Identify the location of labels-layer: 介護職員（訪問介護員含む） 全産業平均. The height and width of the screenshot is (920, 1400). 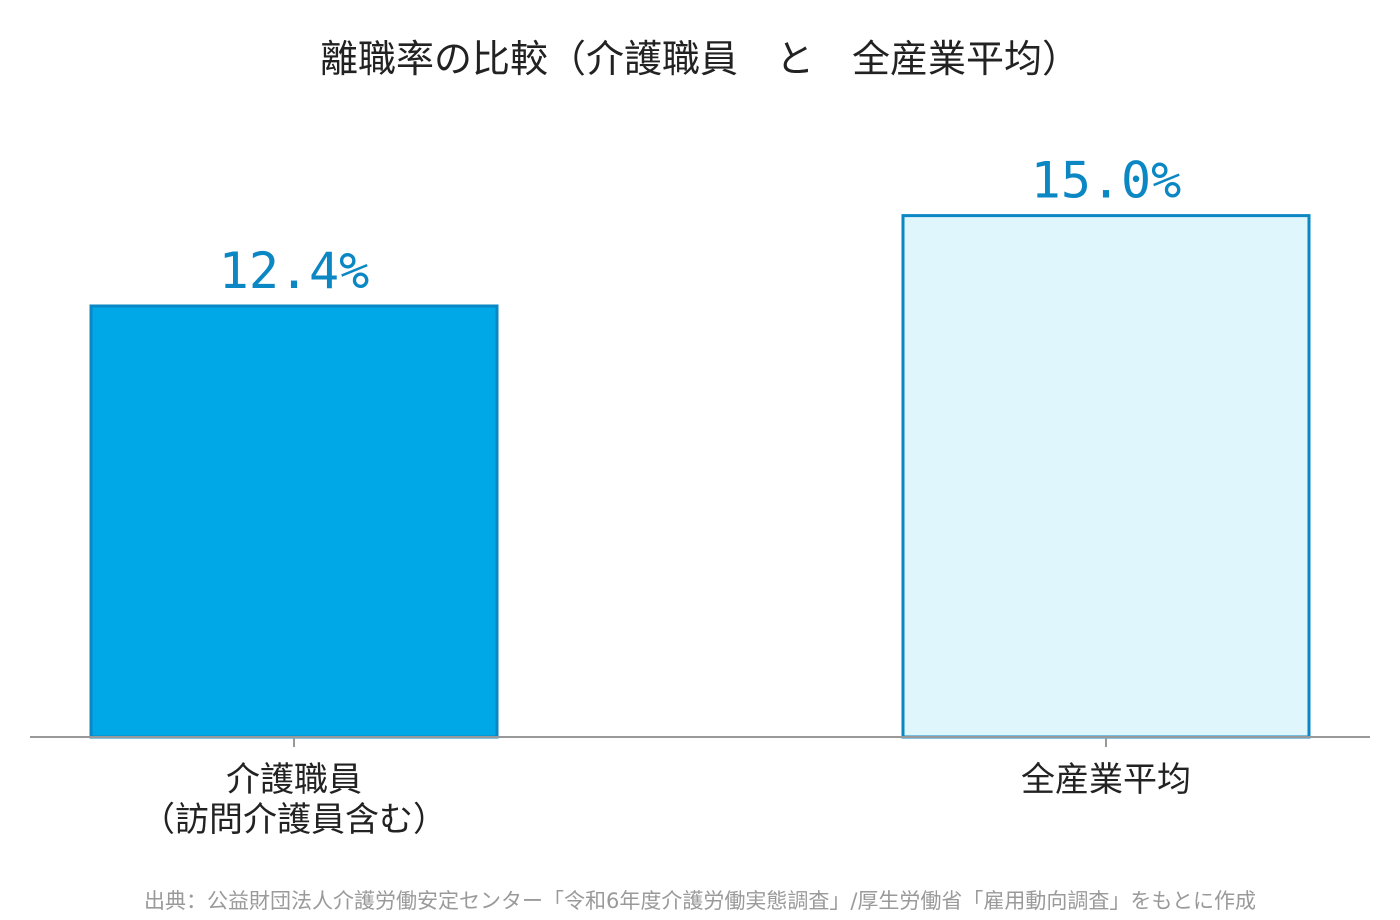
(666, 788).